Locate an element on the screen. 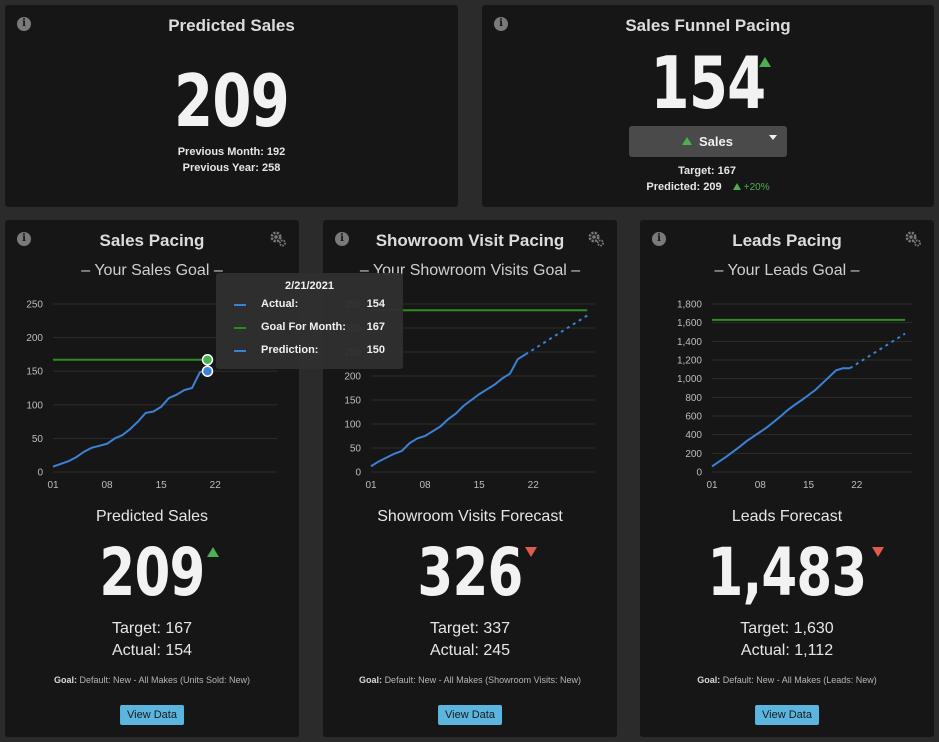 The image size is (939, 742). forecast-value: 209 is located at coordinates (152, 572).